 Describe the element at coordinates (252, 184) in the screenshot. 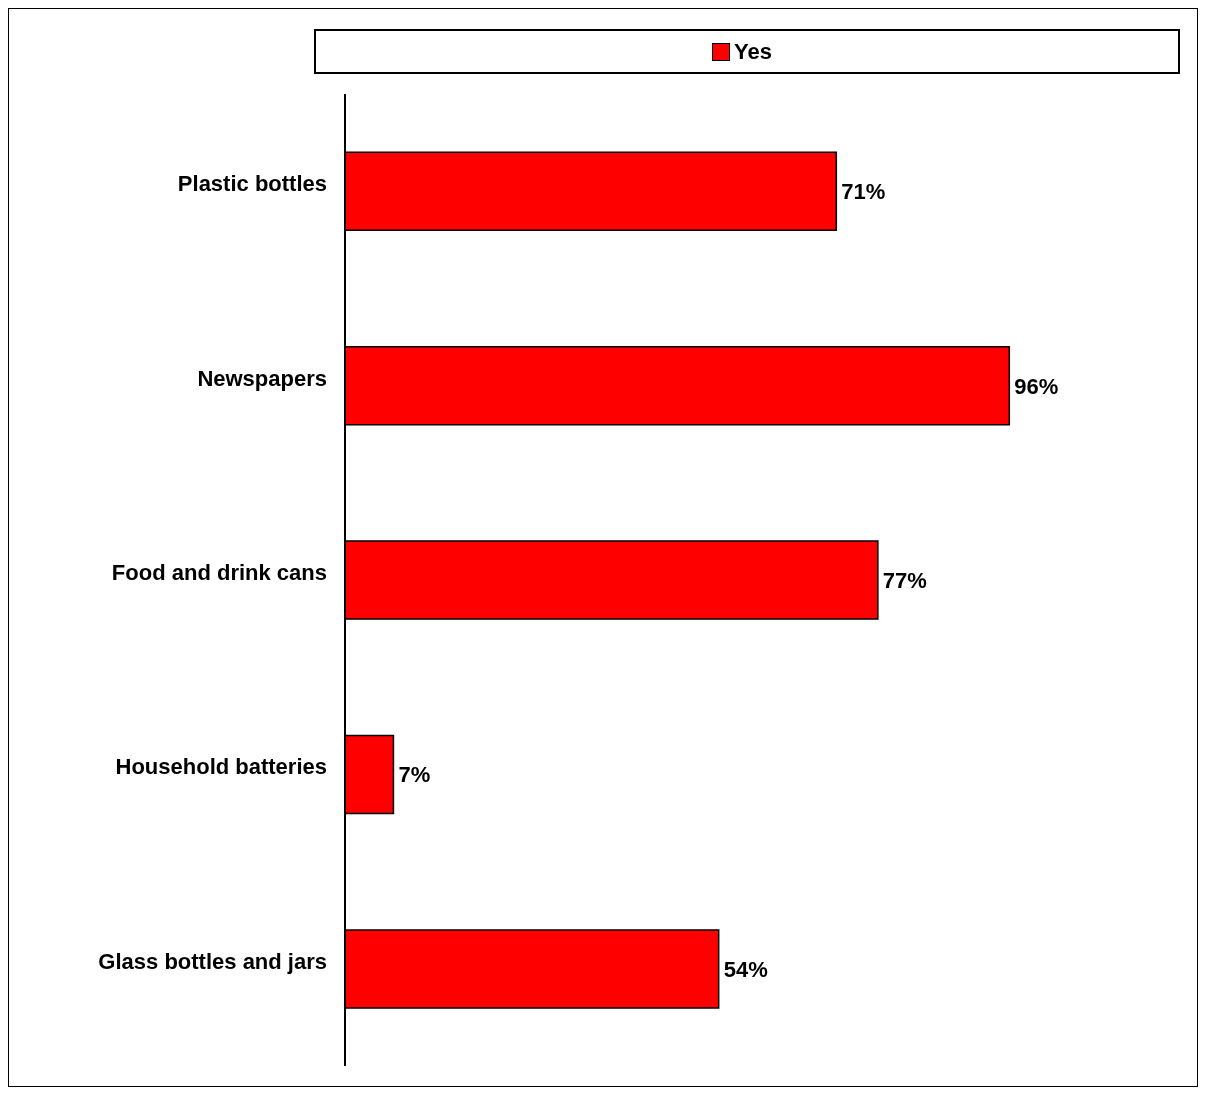

I see `y-tick-label: Plastic bottles` at that location.